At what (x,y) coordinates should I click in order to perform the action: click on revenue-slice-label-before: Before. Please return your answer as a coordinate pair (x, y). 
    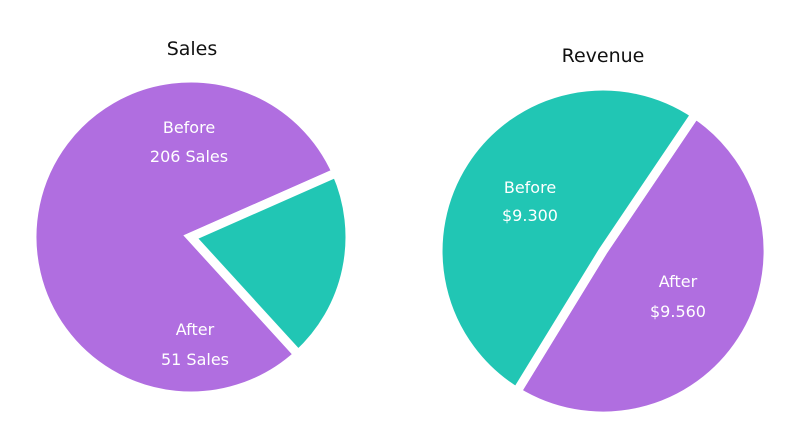
    Looking at the image, I should click on (530, 187).